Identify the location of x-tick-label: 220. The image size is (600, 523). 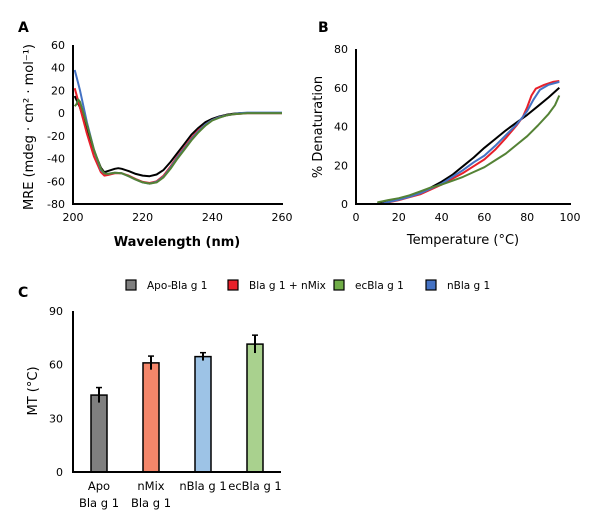
(142, 217).